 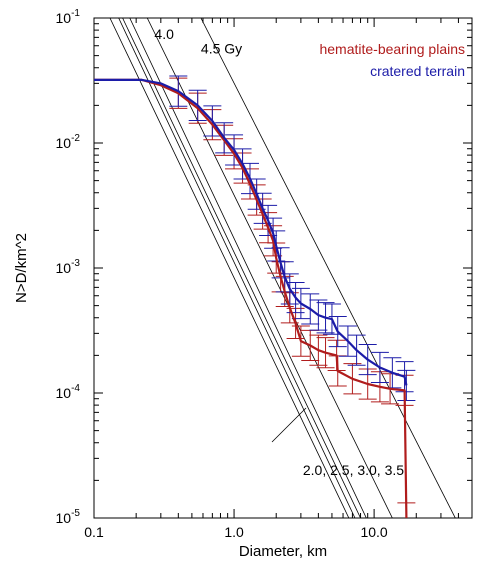 I want to click on x-tick-label: 10.0, so click(x=373, y=532).